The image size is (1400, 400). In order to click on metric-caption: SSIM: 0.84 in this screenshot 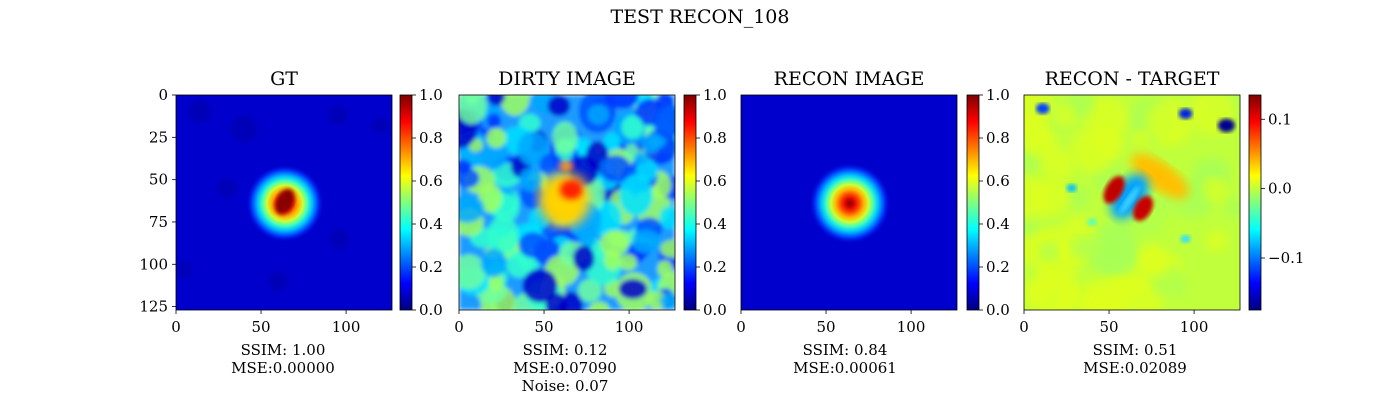, I will do `click(845, 350)`.